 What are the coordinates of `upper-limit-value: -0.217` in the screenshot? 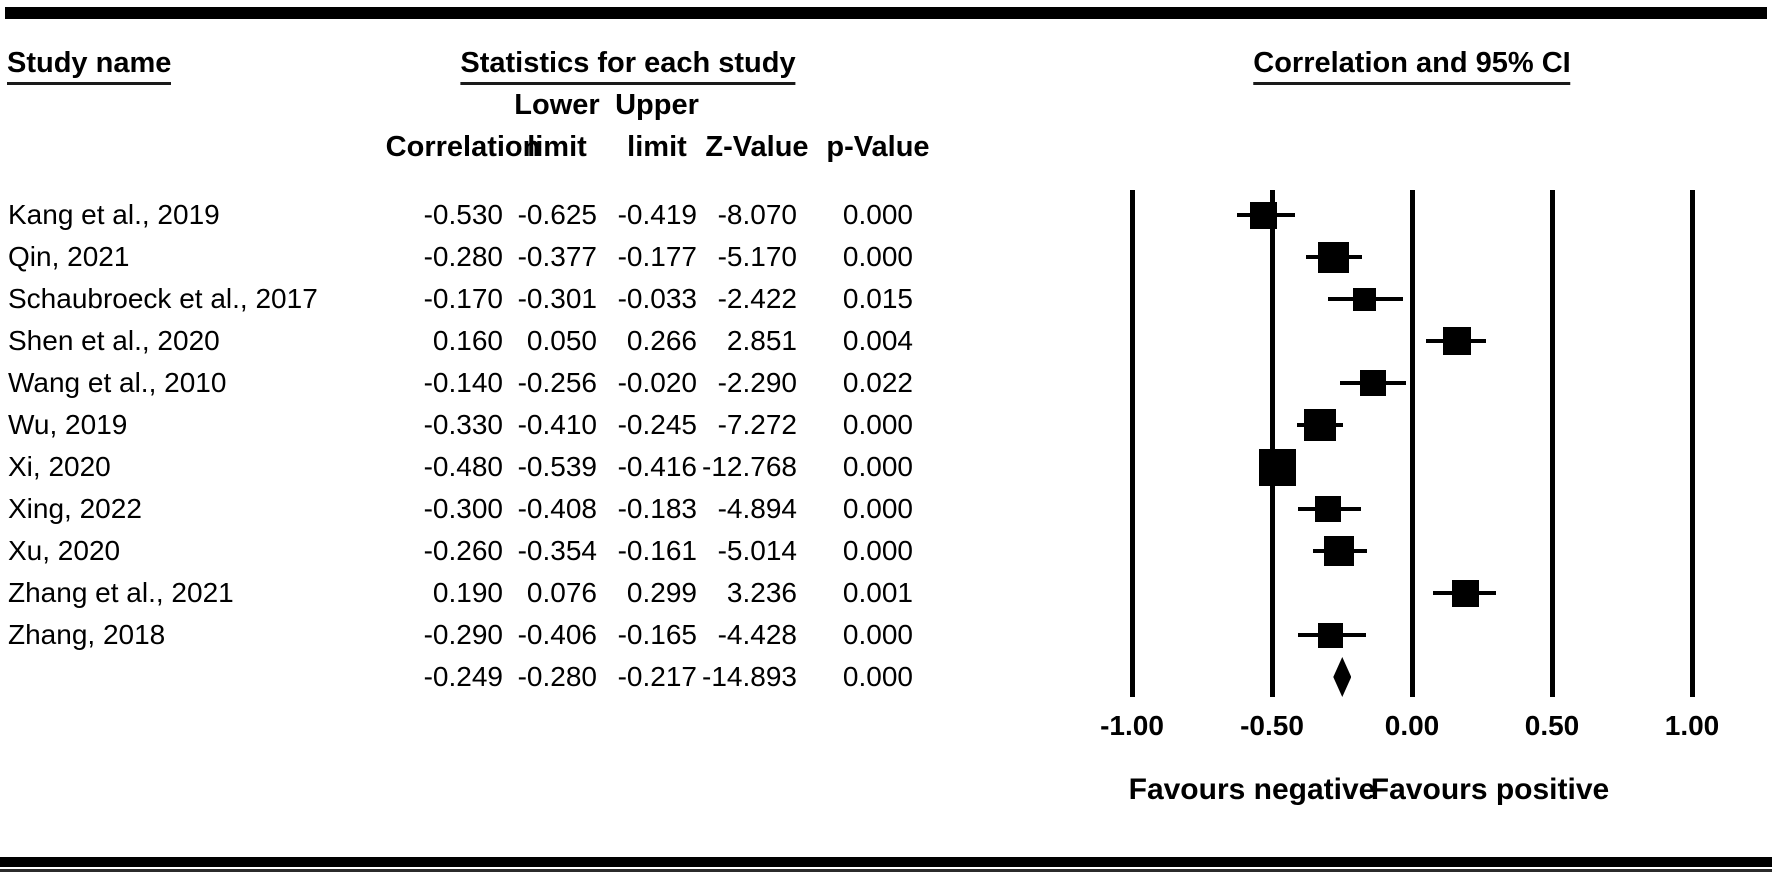 It's located at (657, 676).